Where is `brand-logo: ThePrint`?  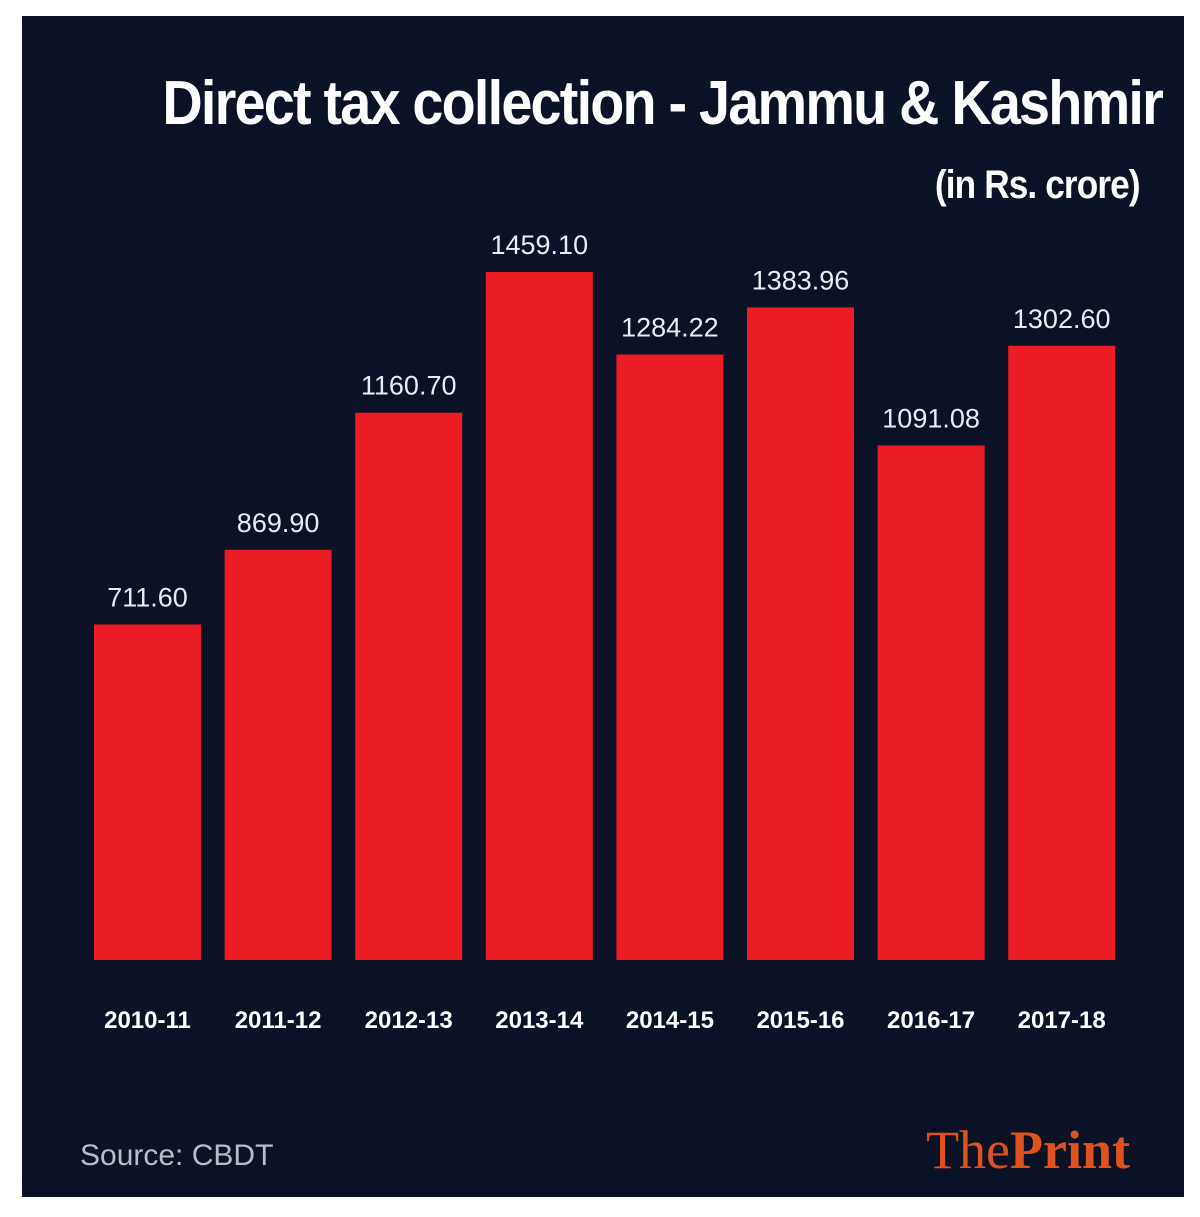 brand-logo: ThePrint is located at coordinates (1028, 1150).